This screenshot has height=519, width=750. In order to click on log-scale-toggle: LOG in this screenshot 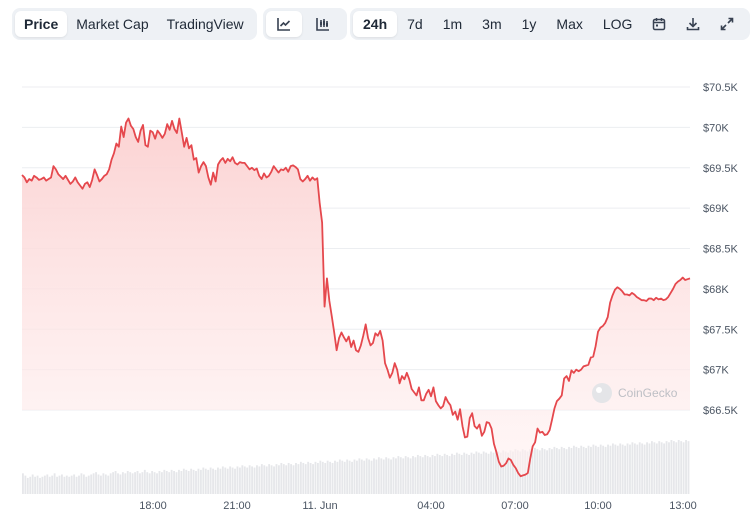, I will do `click(617, 24)`.